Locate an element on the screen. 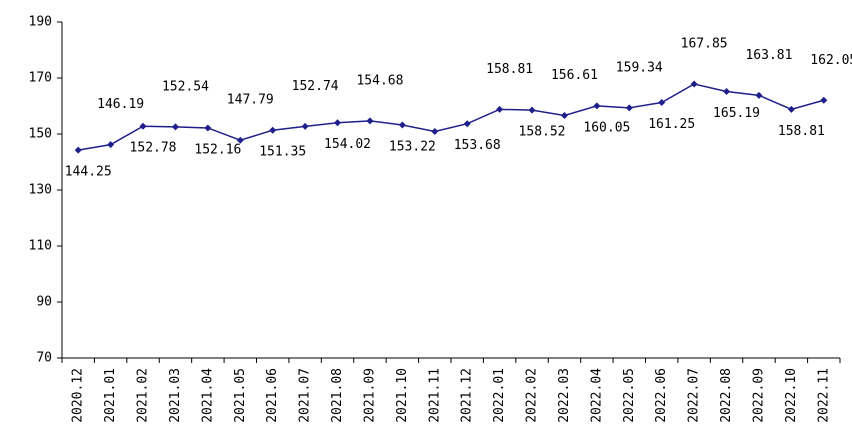 This screenshot has width=852, height=446. data-label: 162.05 is located at coordinates (831, 60).